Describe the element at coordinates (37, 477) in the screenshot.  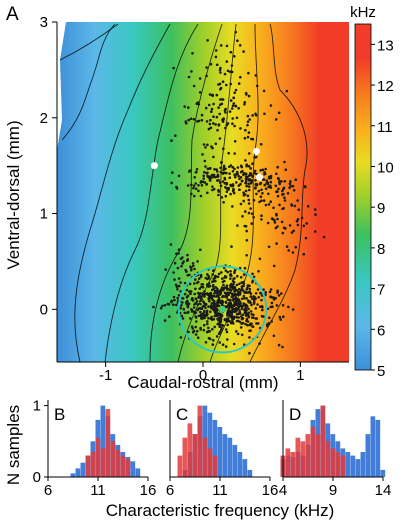
I see `hist-y-tick-label: 0` at that location.